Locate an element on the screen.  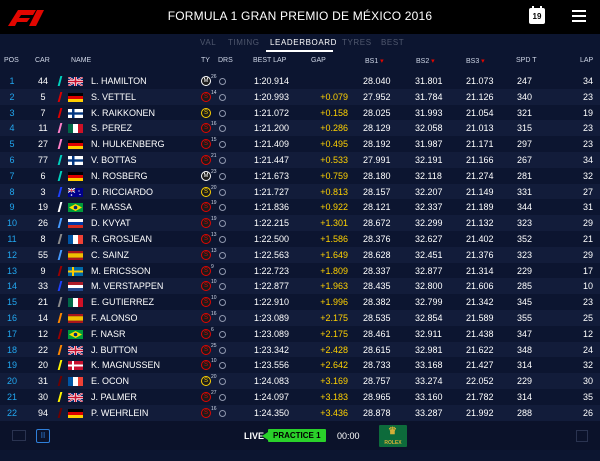
tab-val: VAL is located at coordinates (208, 42).